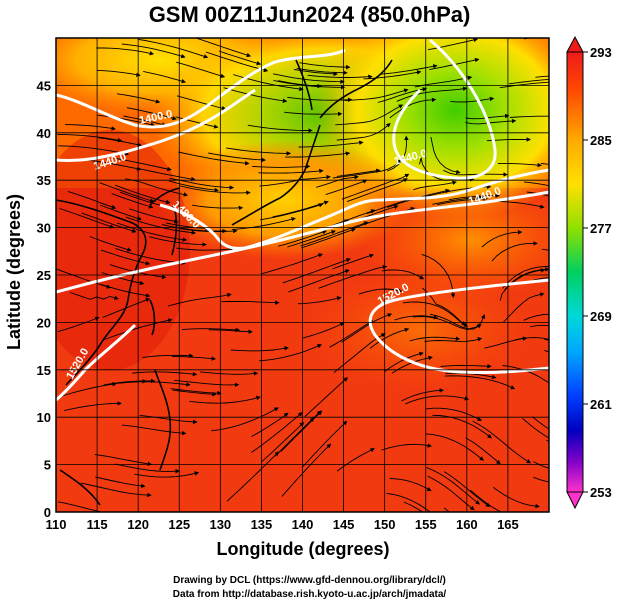  What do you see at coordinates (56, 524) in the screenshot?
I see `x-tick-label: 110` at bounding box center [56, 524].